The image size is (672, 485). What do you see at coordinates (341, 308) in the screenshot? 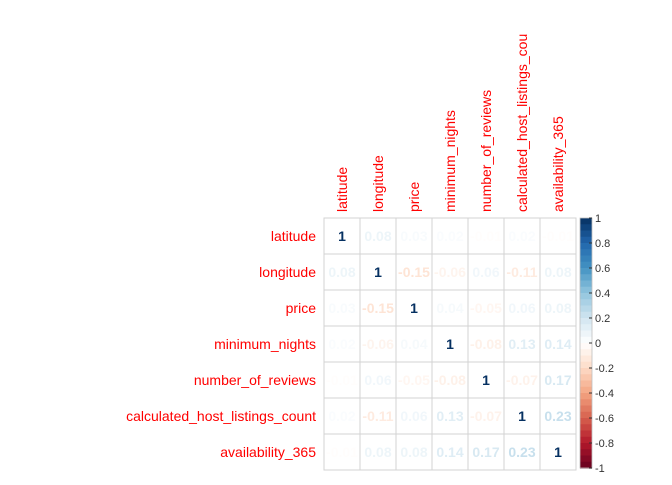
I see `correlation-value: 0.03` at bounding box center [341, 308].